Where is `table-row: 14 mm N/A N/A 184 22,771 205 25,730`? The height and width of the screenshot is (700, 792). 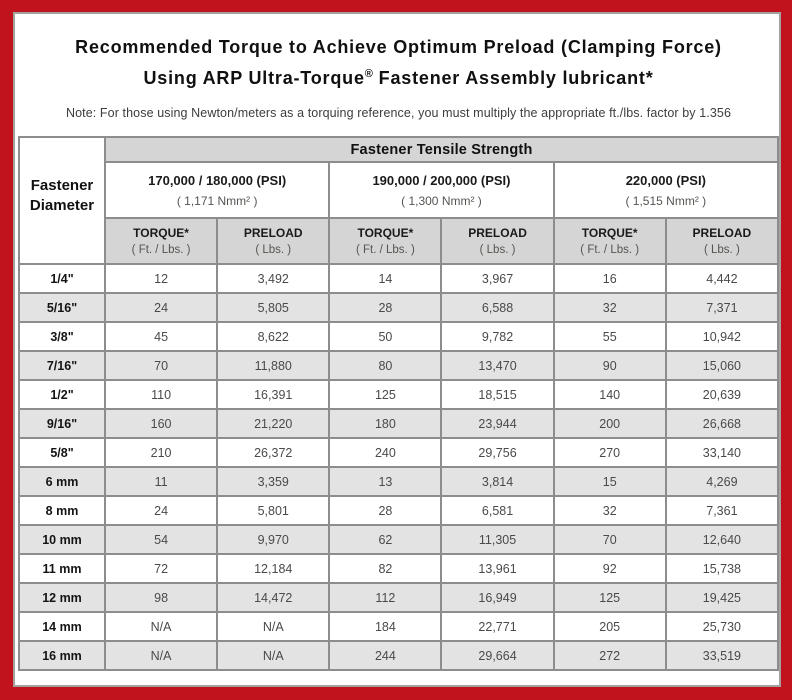
table-row: 14 mm N/A N/A 184 22,771 205 25,730 is located at coordinates (398, 626).